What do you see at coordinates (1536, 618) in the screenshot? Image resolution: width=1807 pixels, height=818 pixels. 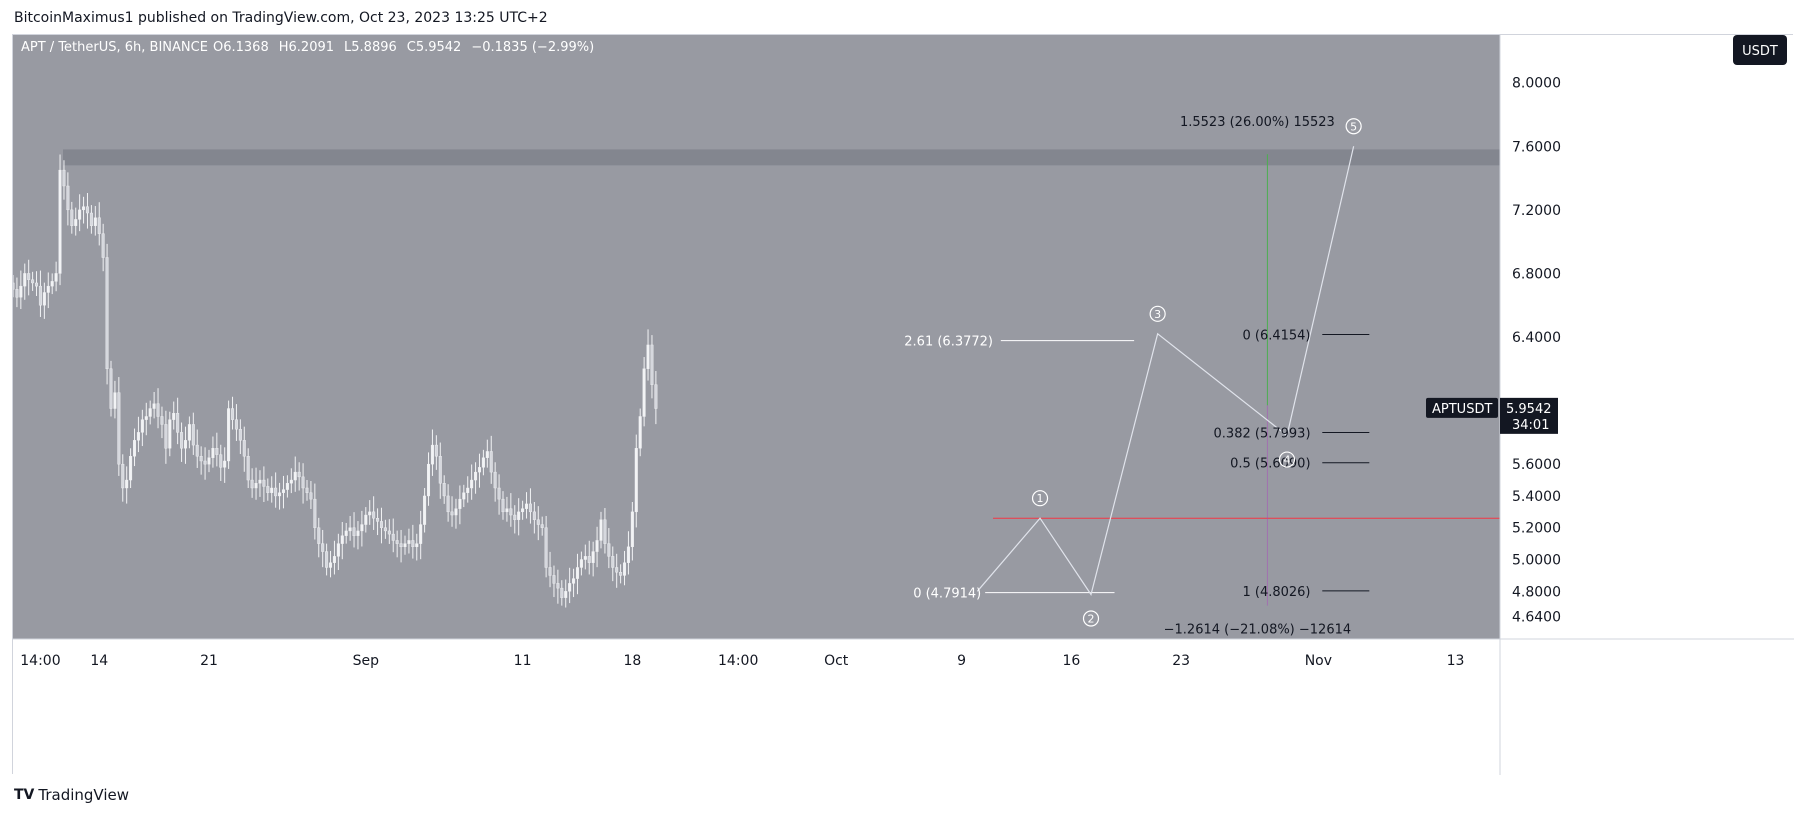 I see `price-tick-label: 4.6400` at bounding box center [1536, 618].